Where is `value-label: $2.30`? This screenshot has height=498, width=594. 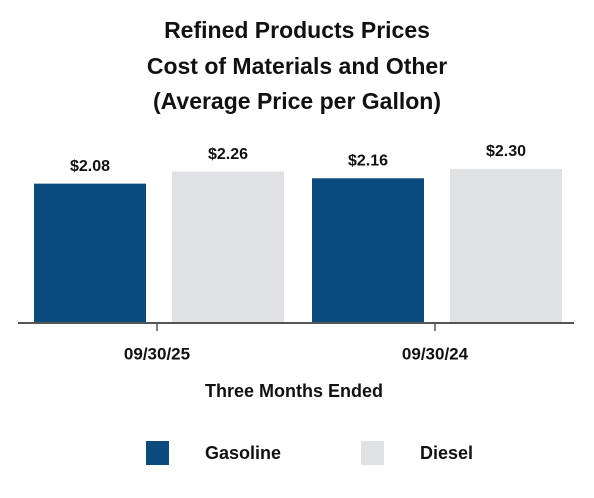
value-label: $2.30 is located at coordinates (506, 151).